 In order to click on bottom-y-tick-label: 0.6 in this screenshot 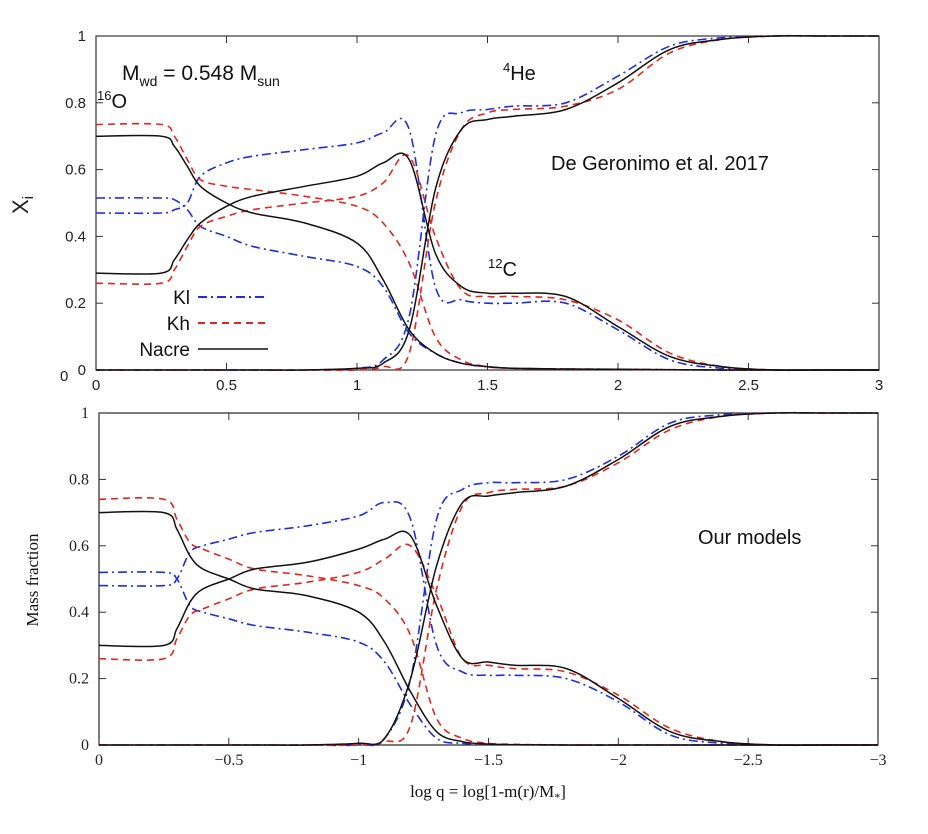, I will do `click(79, 546)`.